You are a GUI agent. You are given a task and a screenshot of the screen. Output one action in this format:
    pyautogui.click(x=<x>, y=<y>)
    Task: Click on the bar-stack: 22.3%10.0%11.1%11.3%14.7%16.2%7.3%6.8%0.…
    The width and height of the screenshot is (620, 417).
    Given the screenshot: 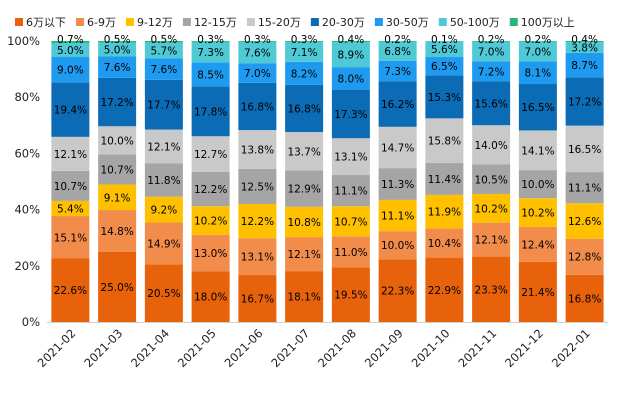 What is the action you would take?
    pyautogui.click(x=398, y=178)
    